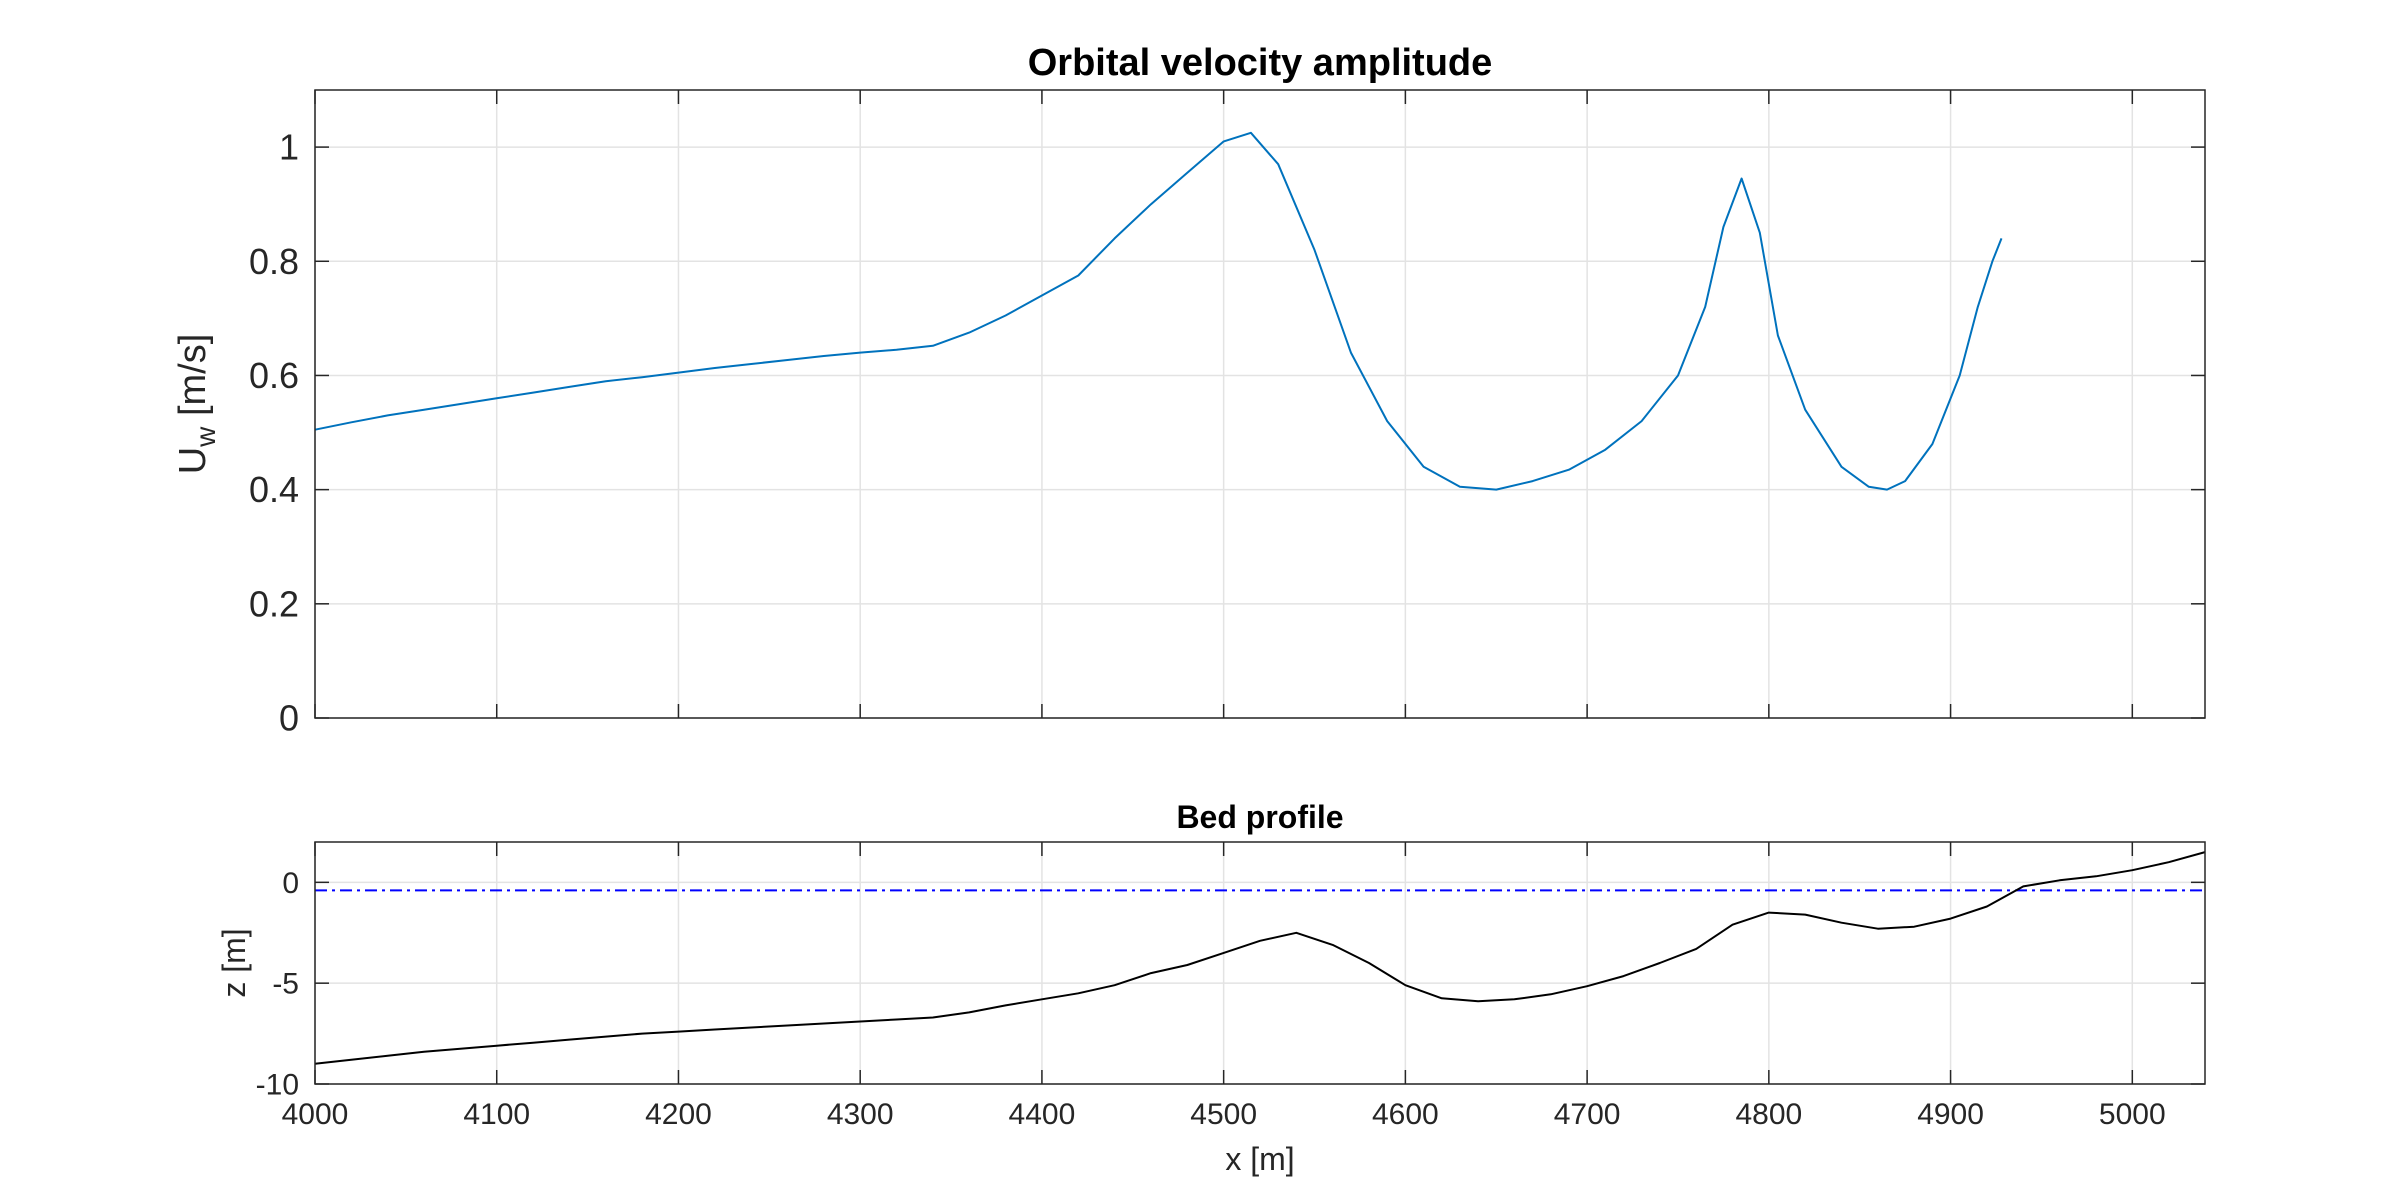 This screenshot has width=2400, height=1200. Describe the element at coordinates (1768, 1114) in the screenshot. I see `x-tick-label: 4800` at that location.